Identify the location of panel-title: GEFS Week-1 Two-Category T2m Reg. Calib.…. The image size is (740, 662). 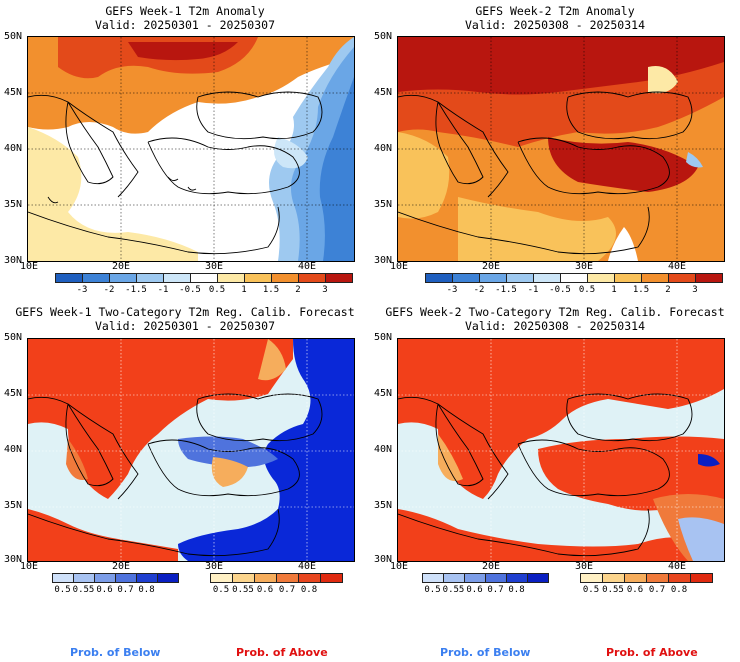
(185, 312).